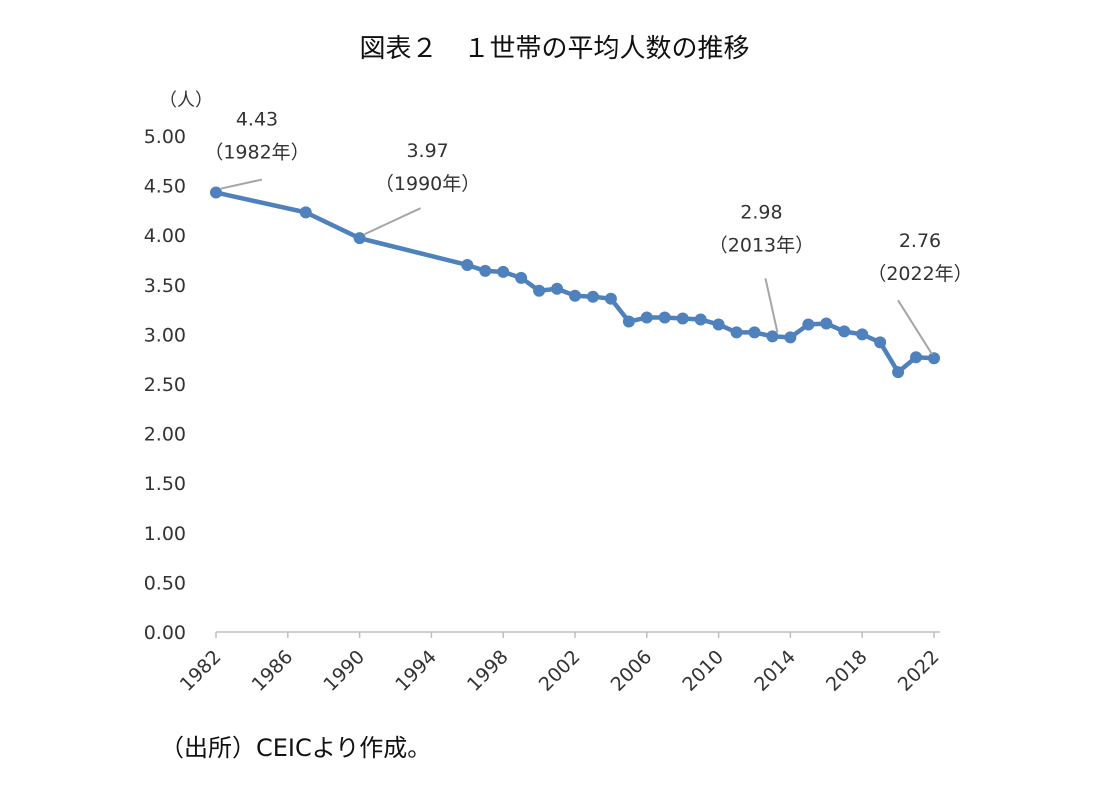 The height and width of the screenshot is (790, 1109). What do you see at coordinates (344, 671) in the screenshot?
I see `x-tick-label: 1990` at bounding box center [344, 671].